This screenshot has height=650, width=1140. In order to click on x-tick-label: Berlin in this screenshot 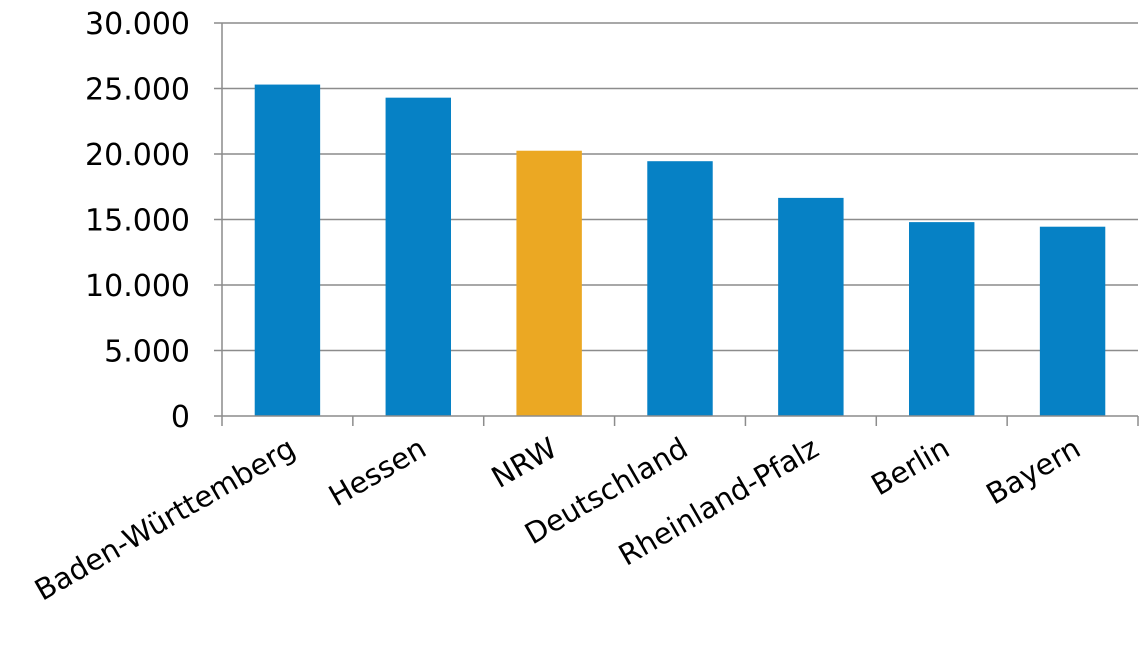, I will do `click(910, 467)`.